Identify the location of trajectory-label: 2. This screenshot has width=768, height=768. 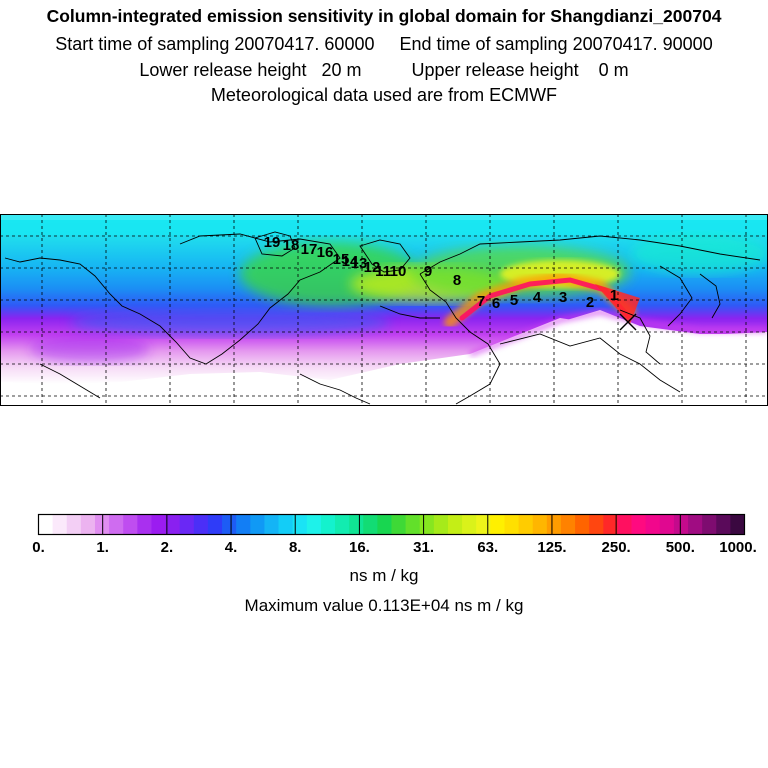
(590, 302).